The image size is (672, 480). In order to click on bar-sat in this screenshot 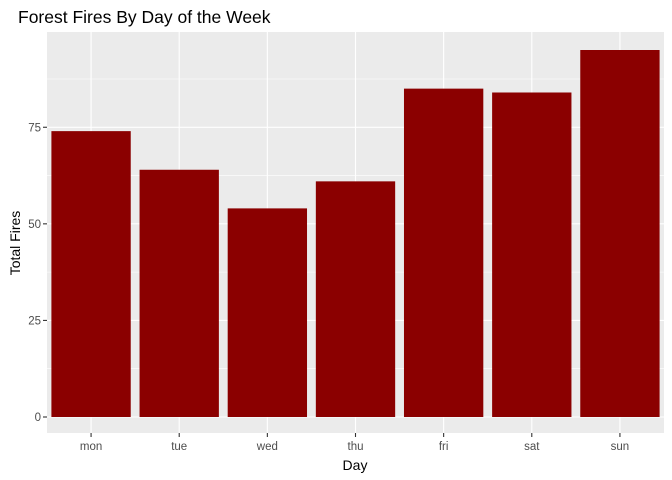, I will do `click(532, 254)`.